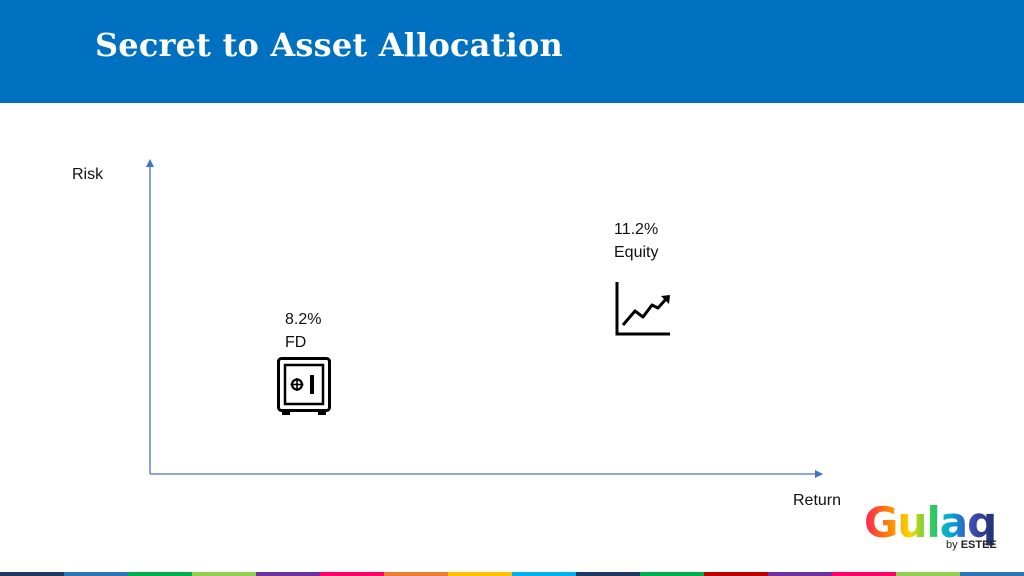  I want to click on equity-label: Equity, so click(636, 252).